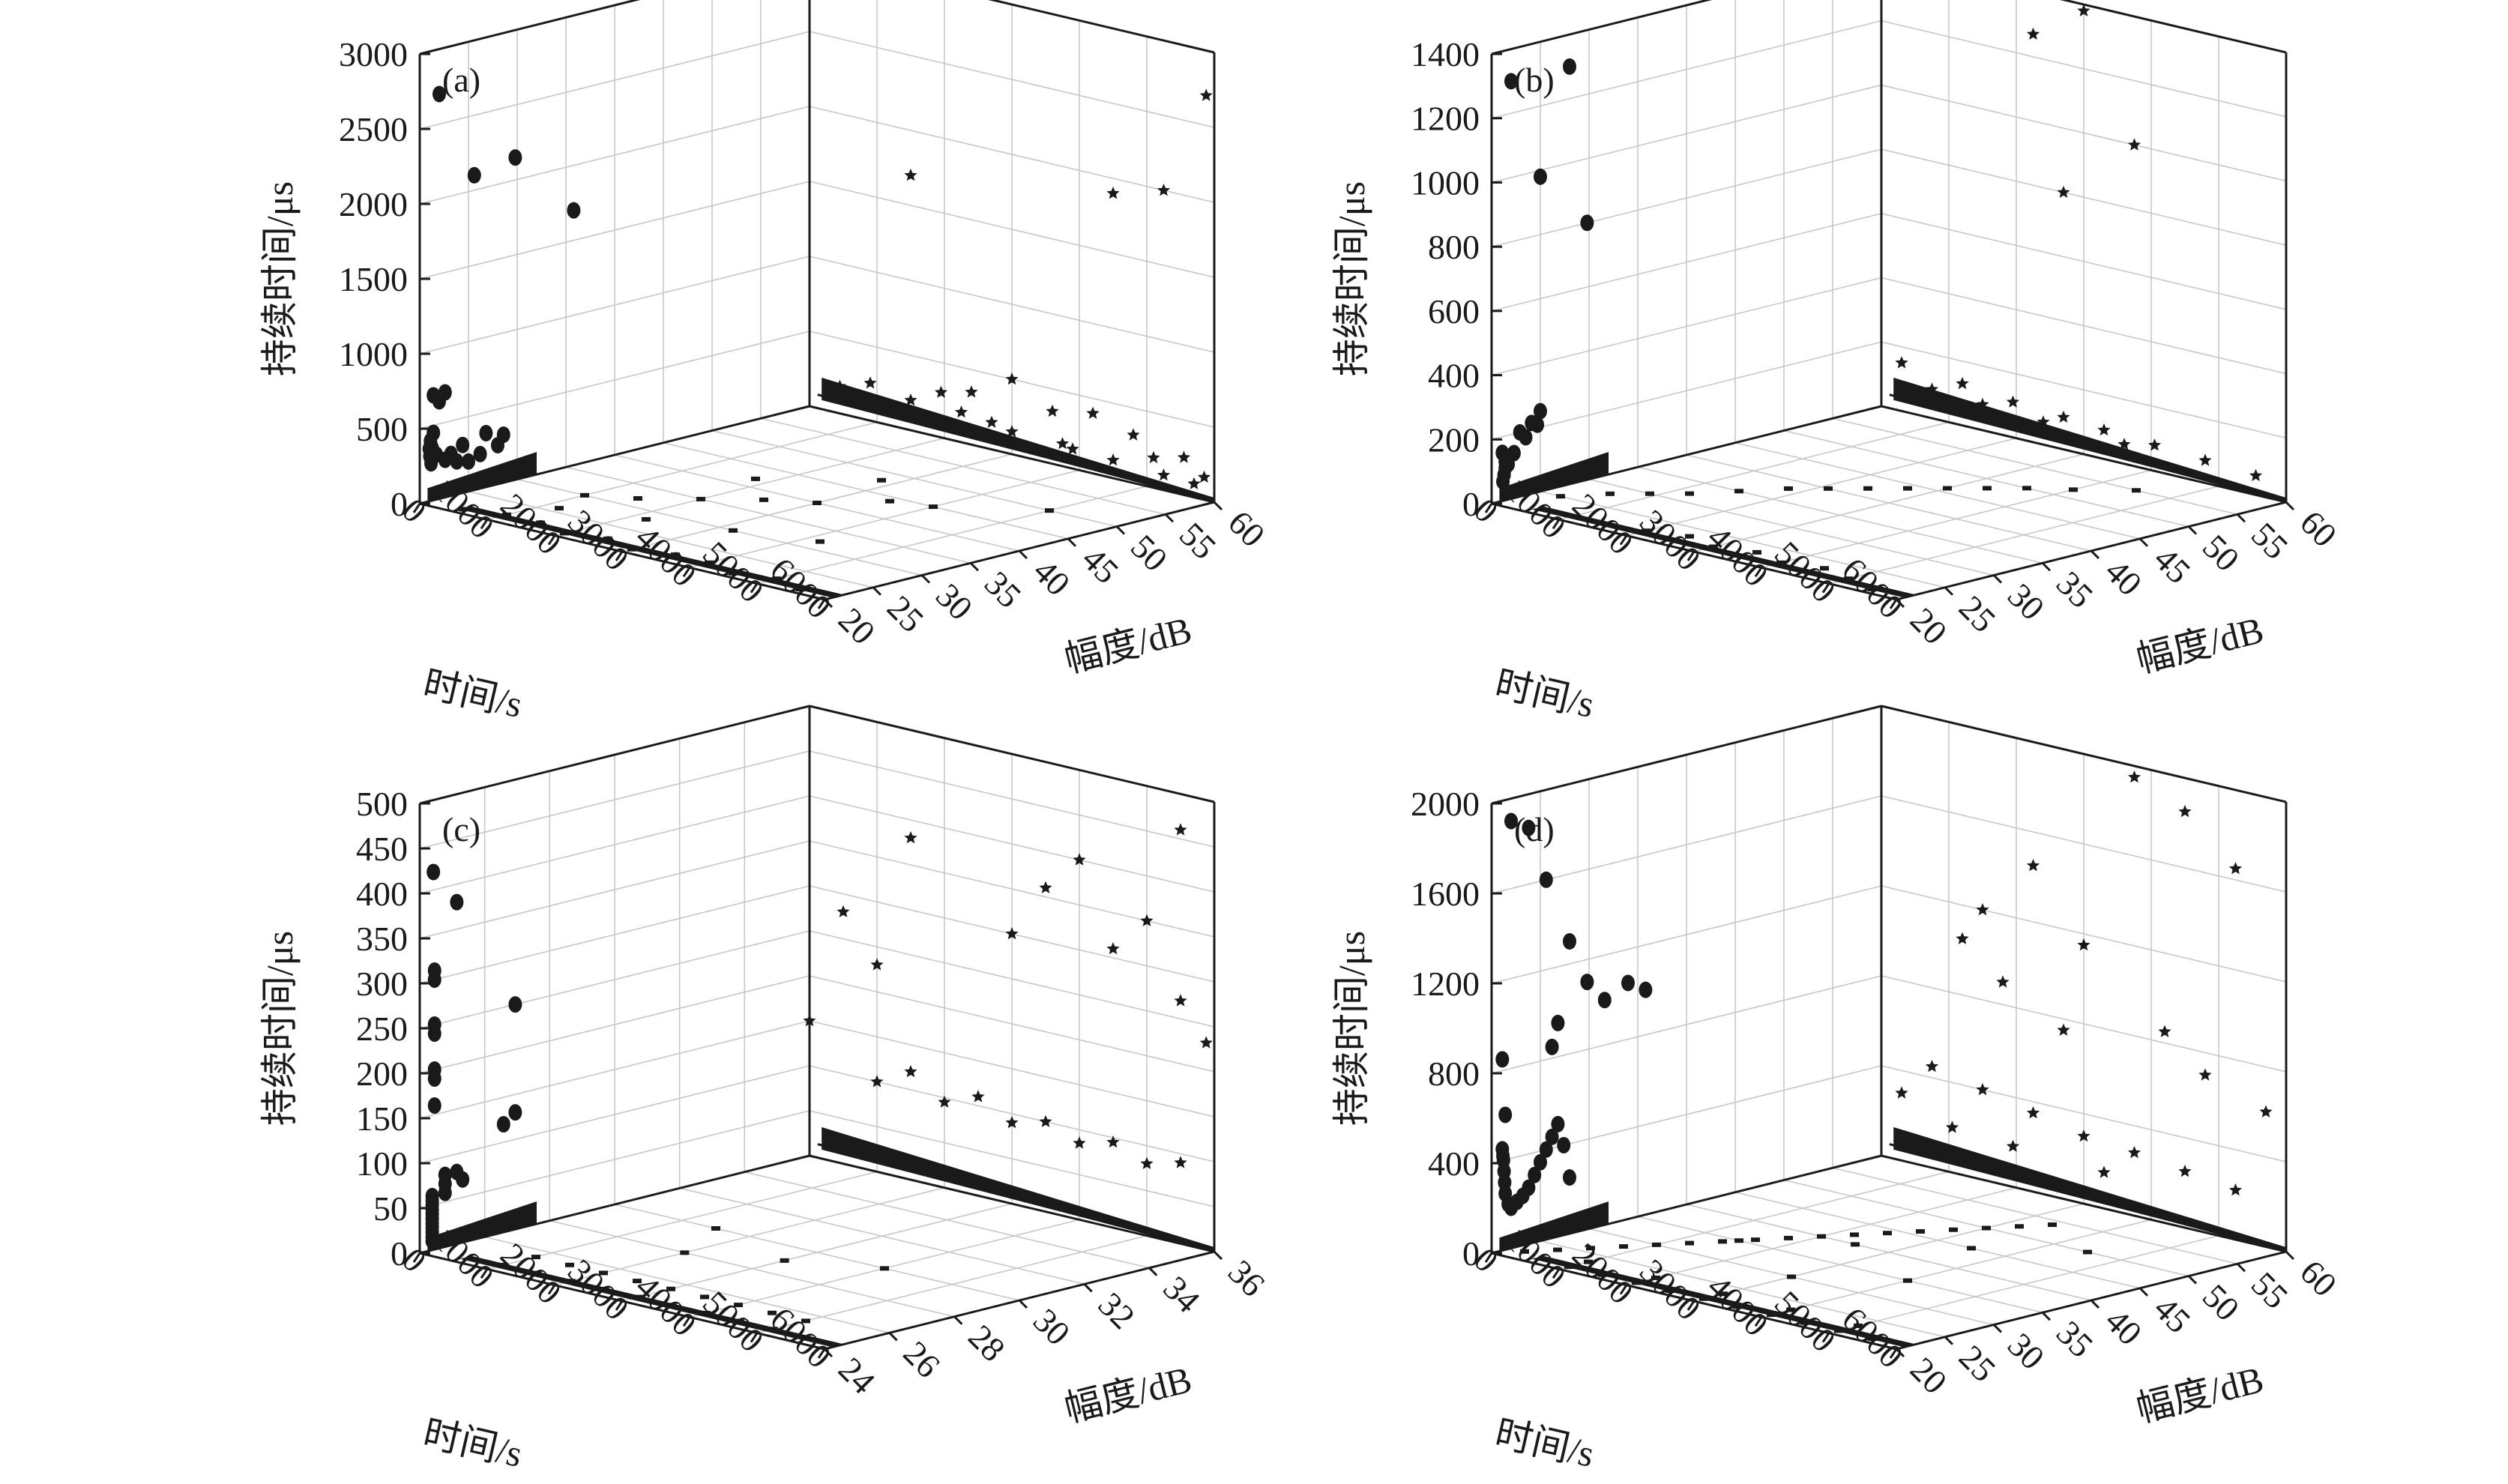  What do you see at coordinates (382, 984) in the screenshot?
I see `z-tick-label: 300` at bounding box center [382, 984].